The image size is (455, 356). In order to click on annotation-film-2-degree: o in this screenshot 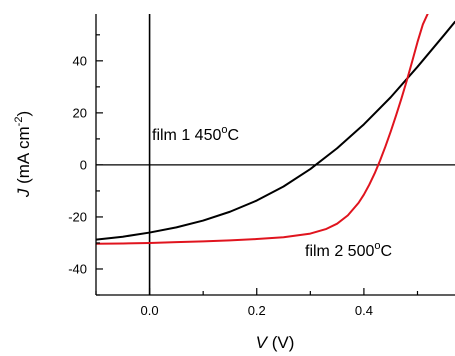, I will do `click(377, 246)`.